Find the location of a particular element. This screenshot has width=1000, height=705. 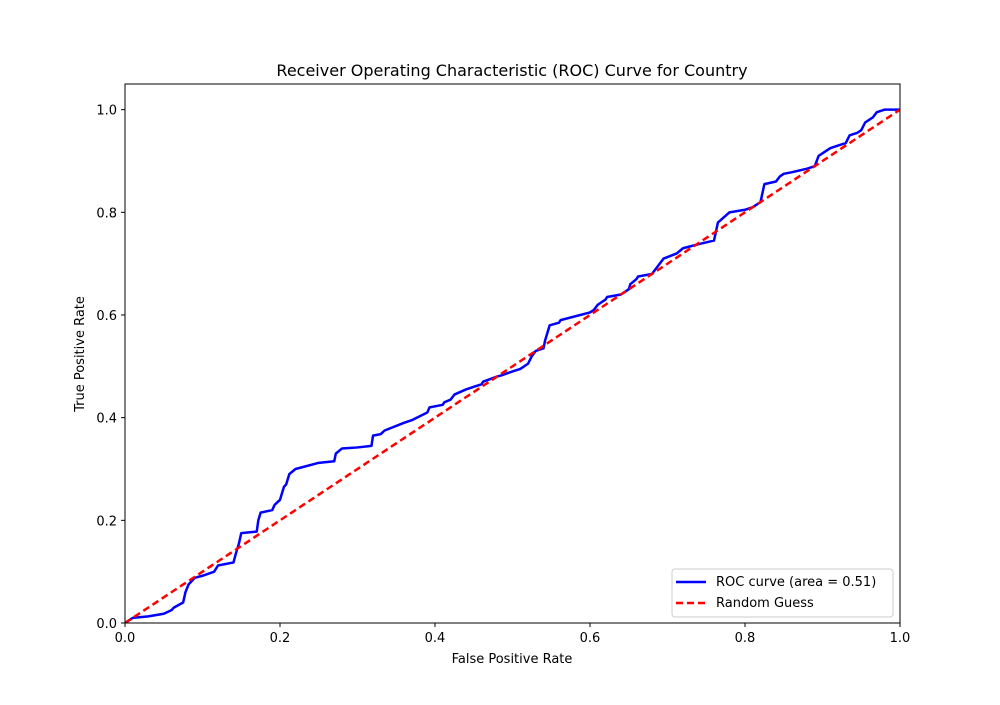

x-tick-label: 0.2 is located at coordinates (280, 638).